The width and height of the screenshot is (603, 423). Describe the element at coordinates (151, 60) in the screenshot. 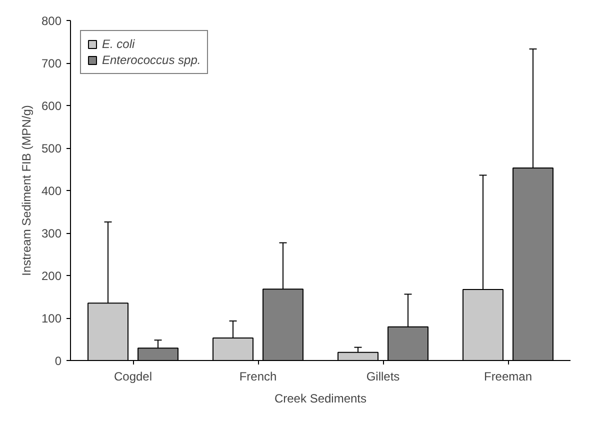

I see `legend-label: Enterococcus spp.` at that location.